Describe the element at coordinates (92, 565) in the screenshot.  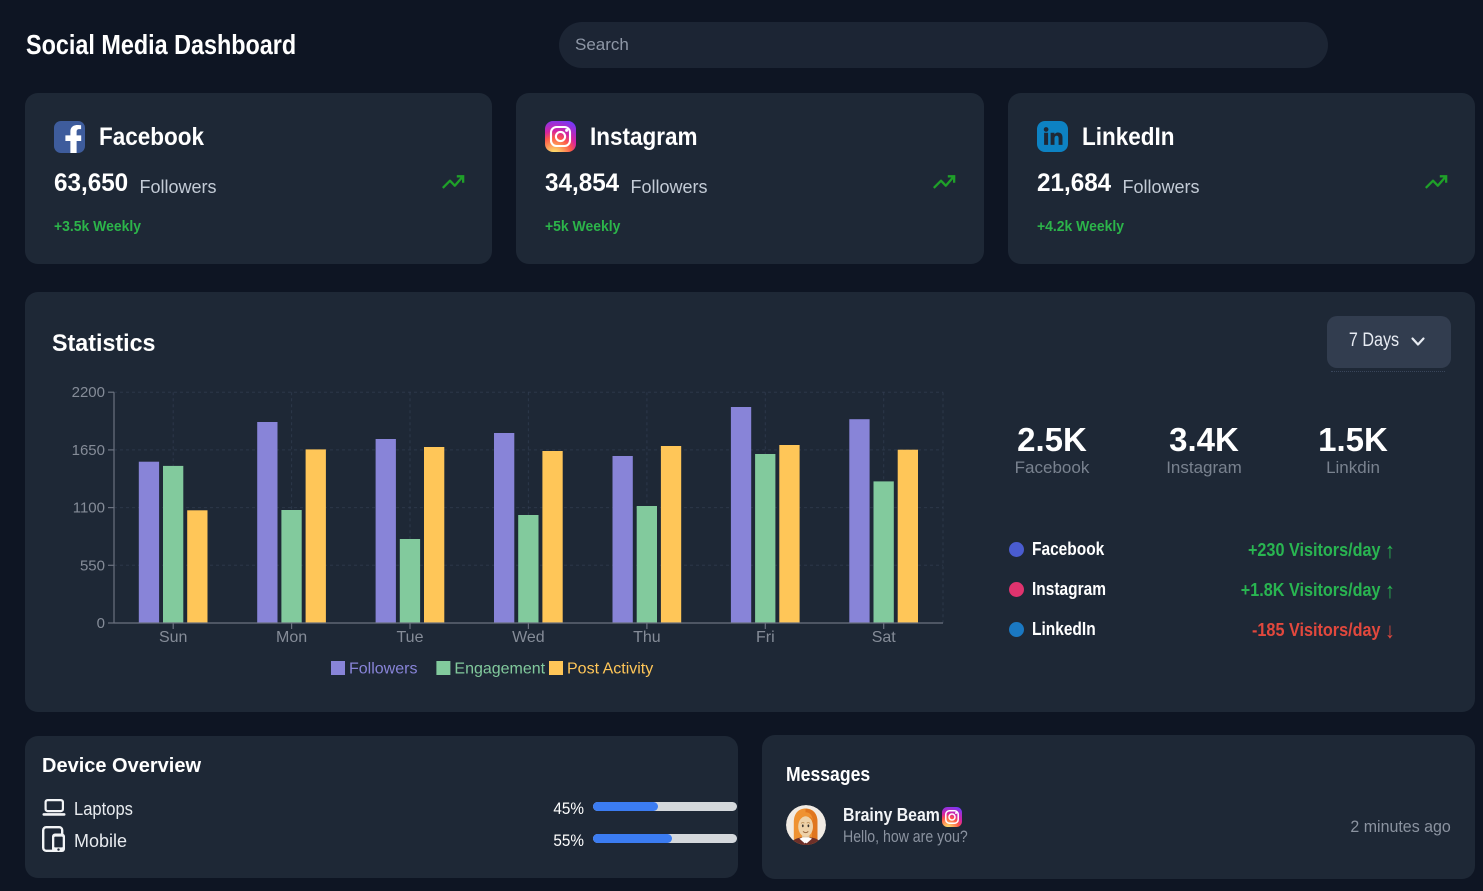
I see `svg-text: 550` at that location.